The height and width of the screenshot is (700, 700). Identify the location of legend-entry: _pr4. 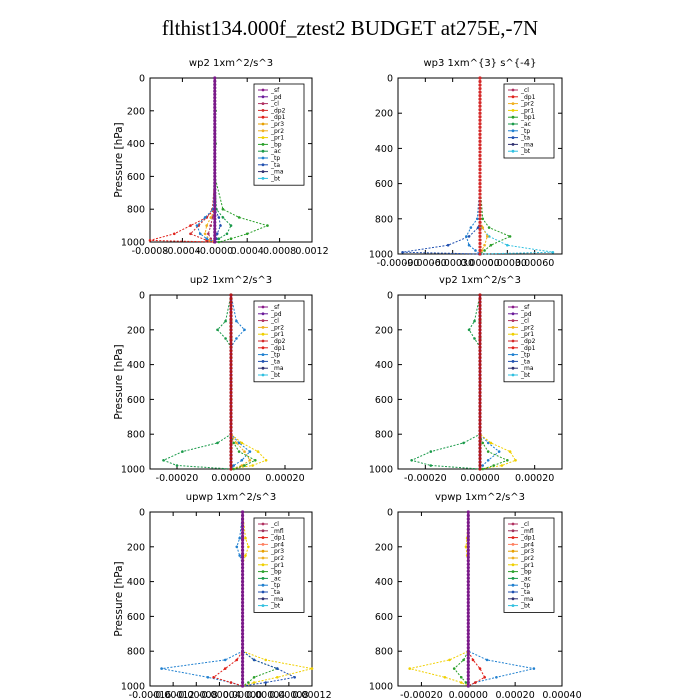
(277, 544).